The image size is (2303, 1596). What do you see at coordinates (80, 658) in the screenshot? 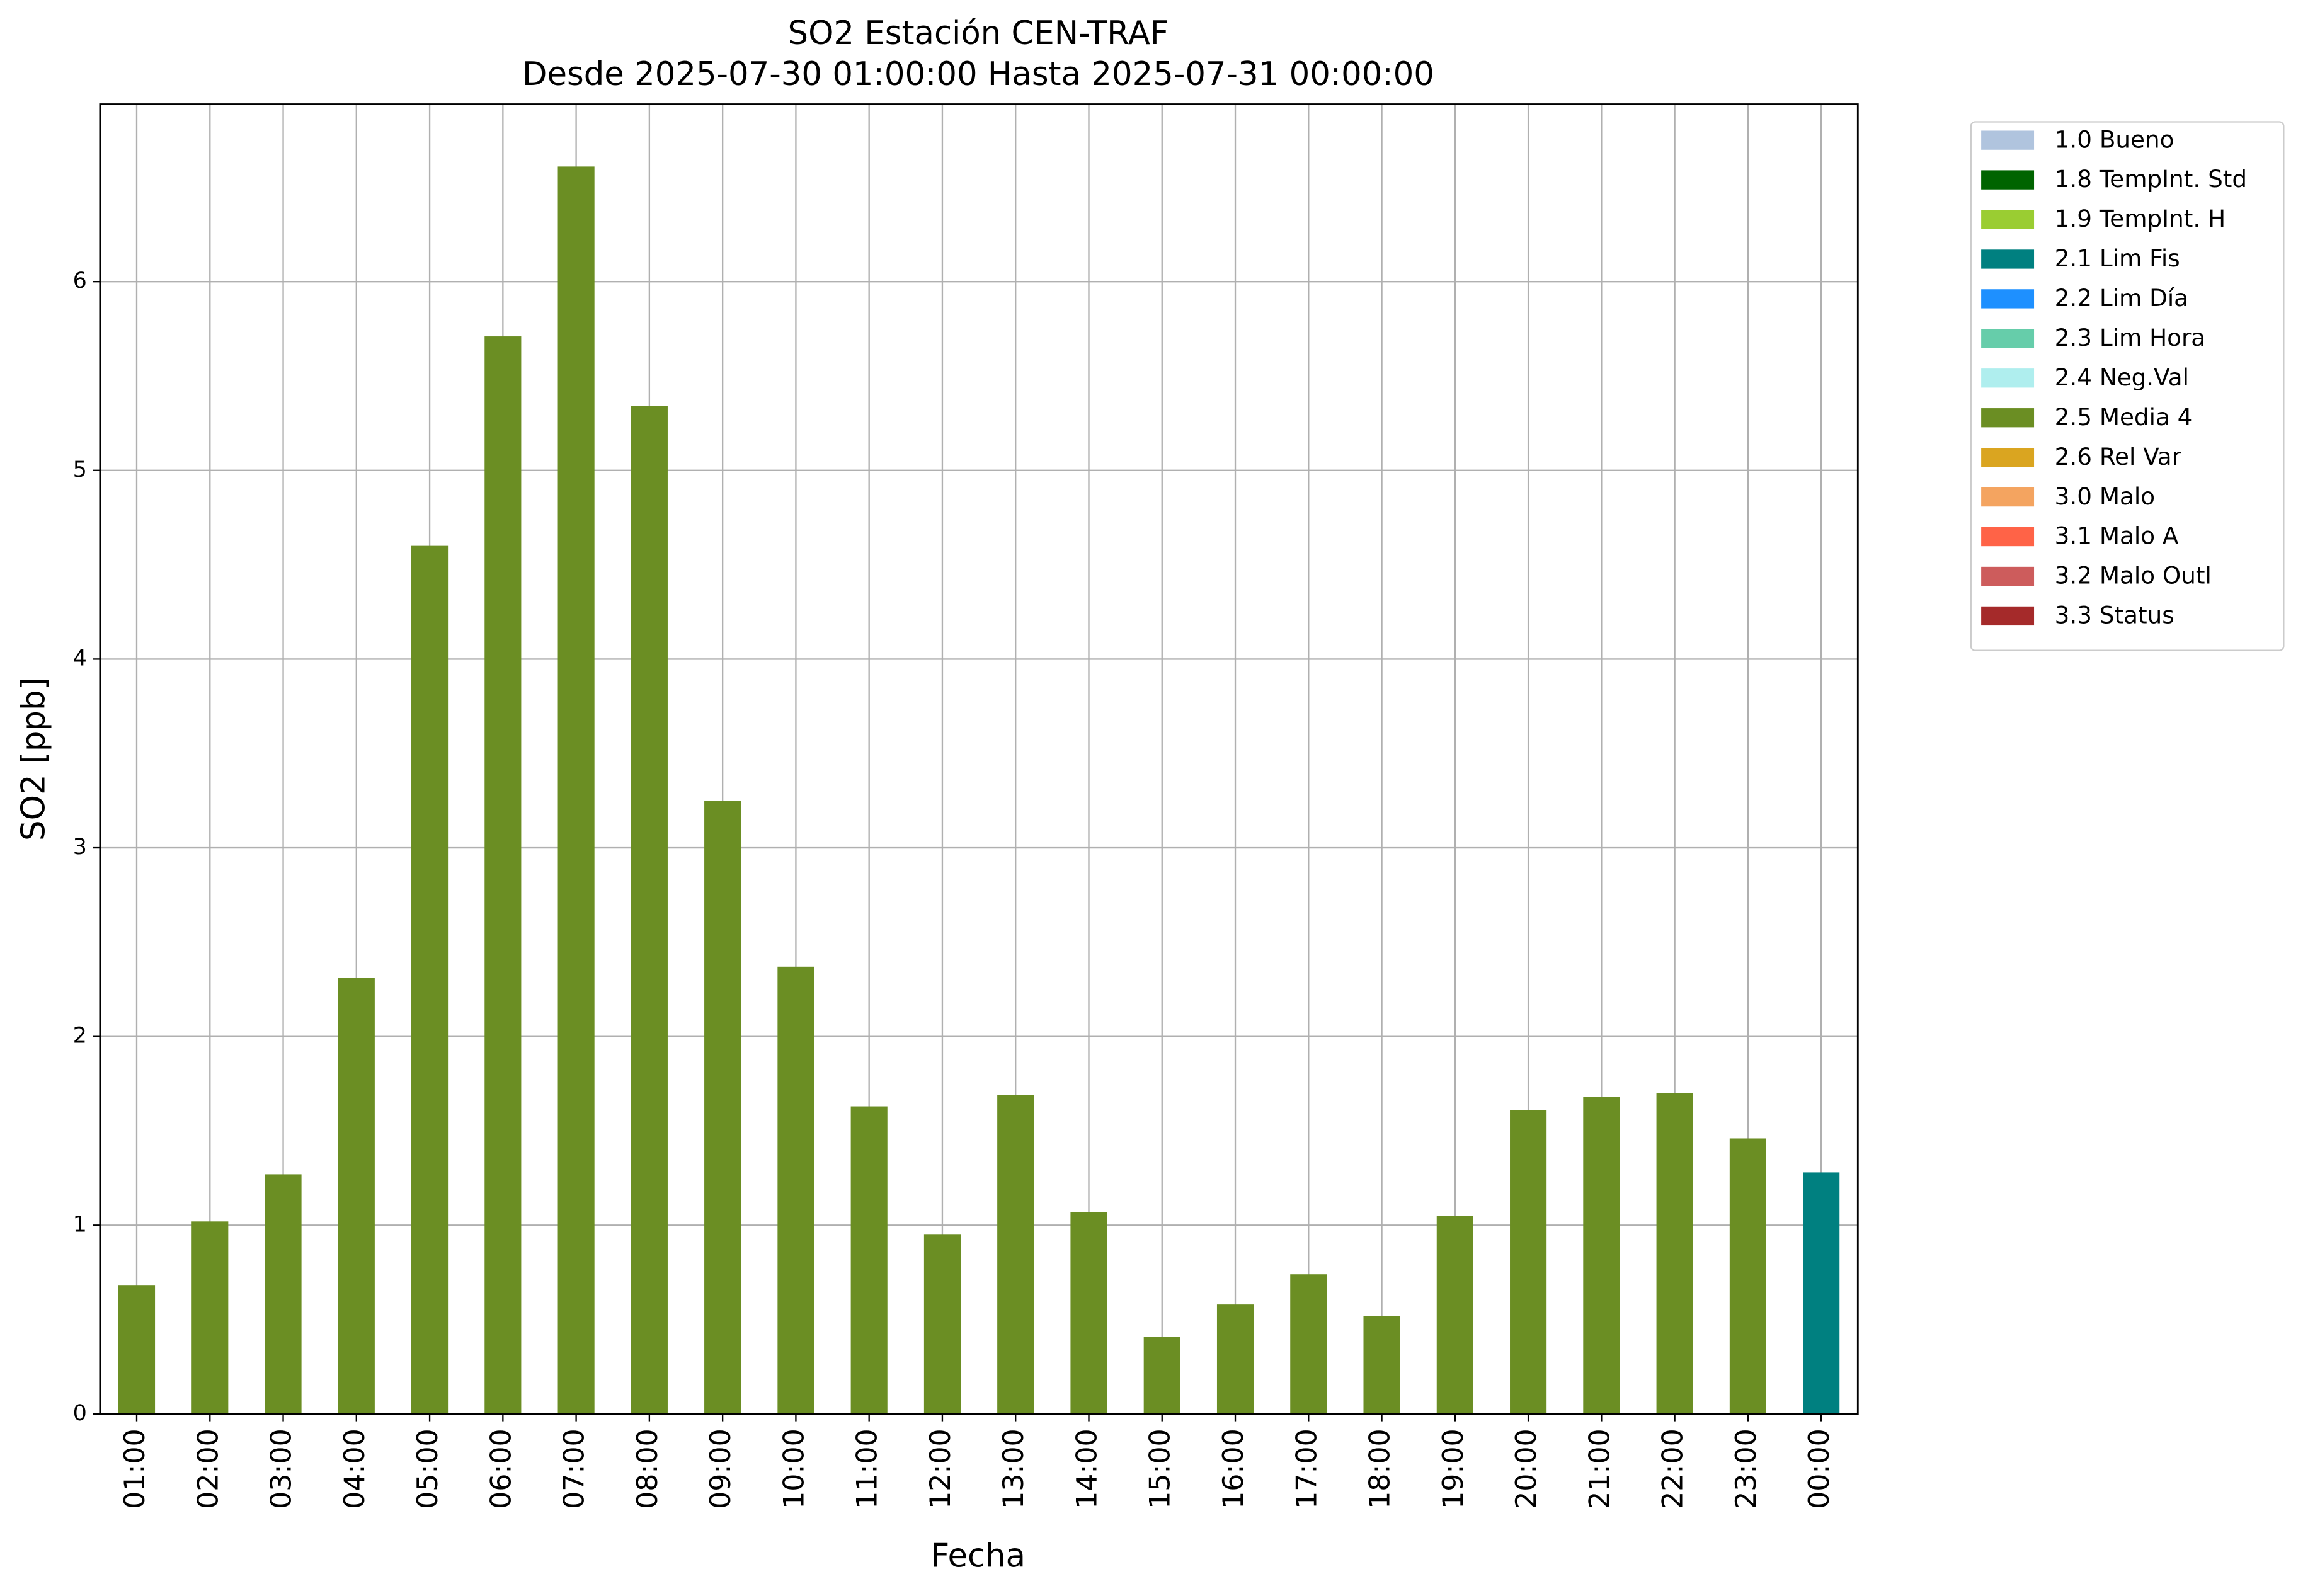
I see `y-tick-label: 4` at bounding box center [80, 658].